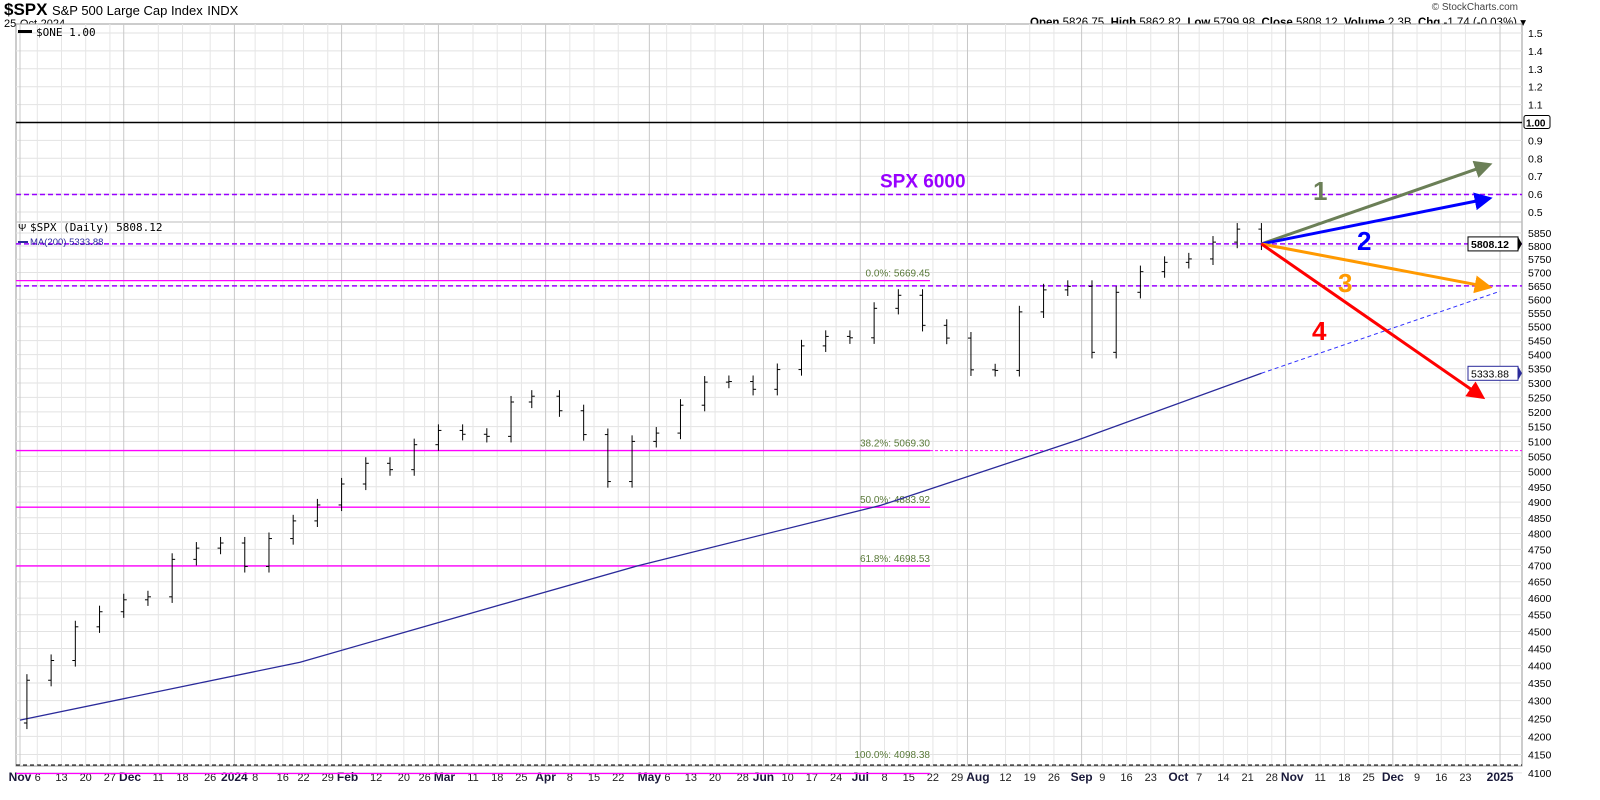 This screenshot has width=1600, height=800. What do you see at coordinates (1540, 428) in the screenshot?
I see `y-tick-label: 5150` at bounding box center [1540, 428].